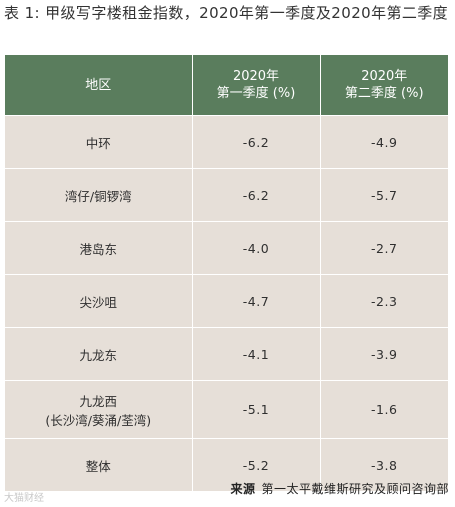  I want to click on header-q2: 2020年 第二季度 (%), so click(384, 85).